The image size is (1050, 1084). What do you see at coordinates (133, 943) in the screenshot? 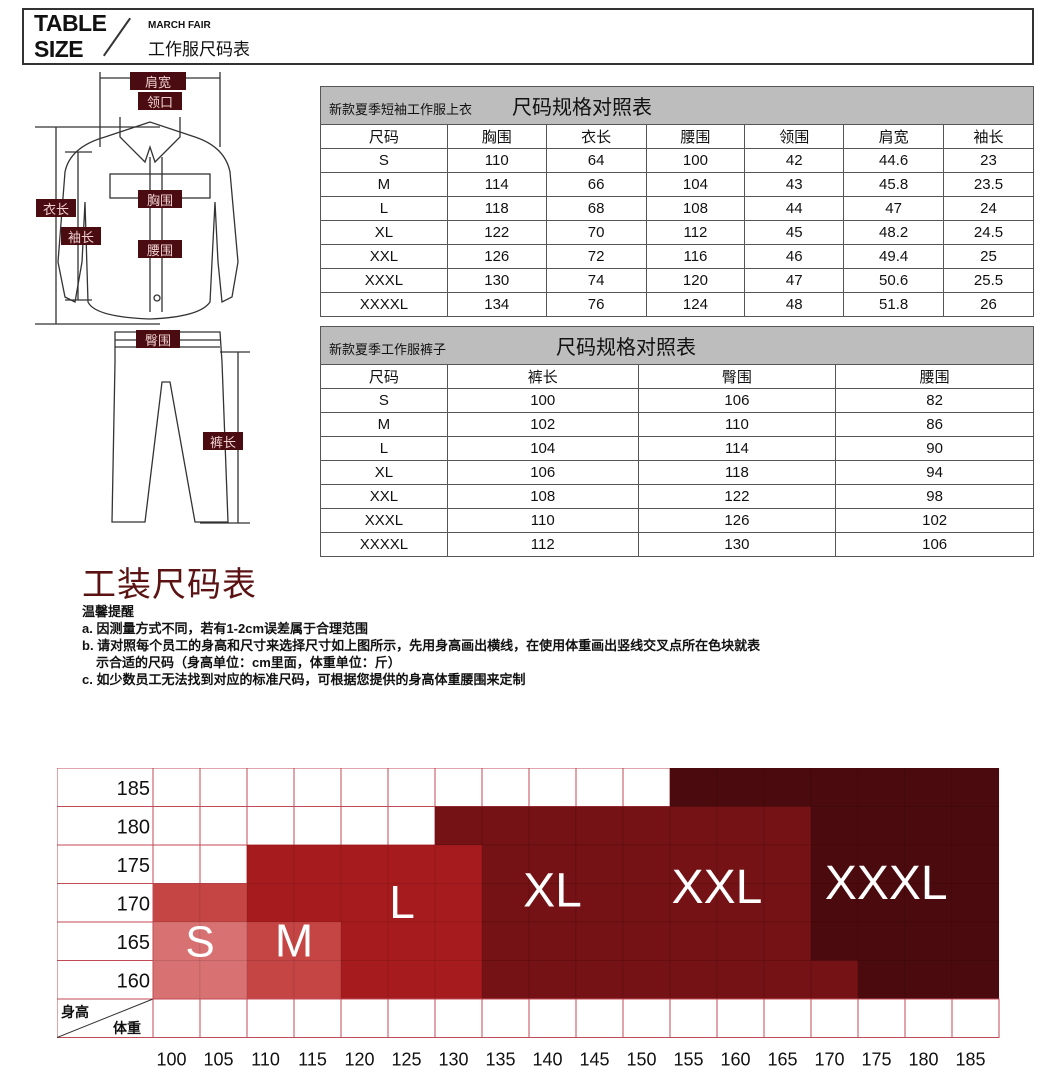
I see `height-tick-label: 165` at bounding box center [133, 943].